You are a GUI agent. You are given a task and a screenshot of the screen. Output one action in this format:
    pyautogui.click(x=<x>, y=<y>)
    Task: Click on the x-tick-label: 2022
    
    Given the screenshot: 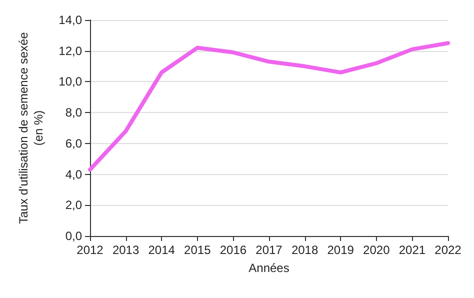 What is the action you would take?
    pyautogui.click(x=448, y=250)
    